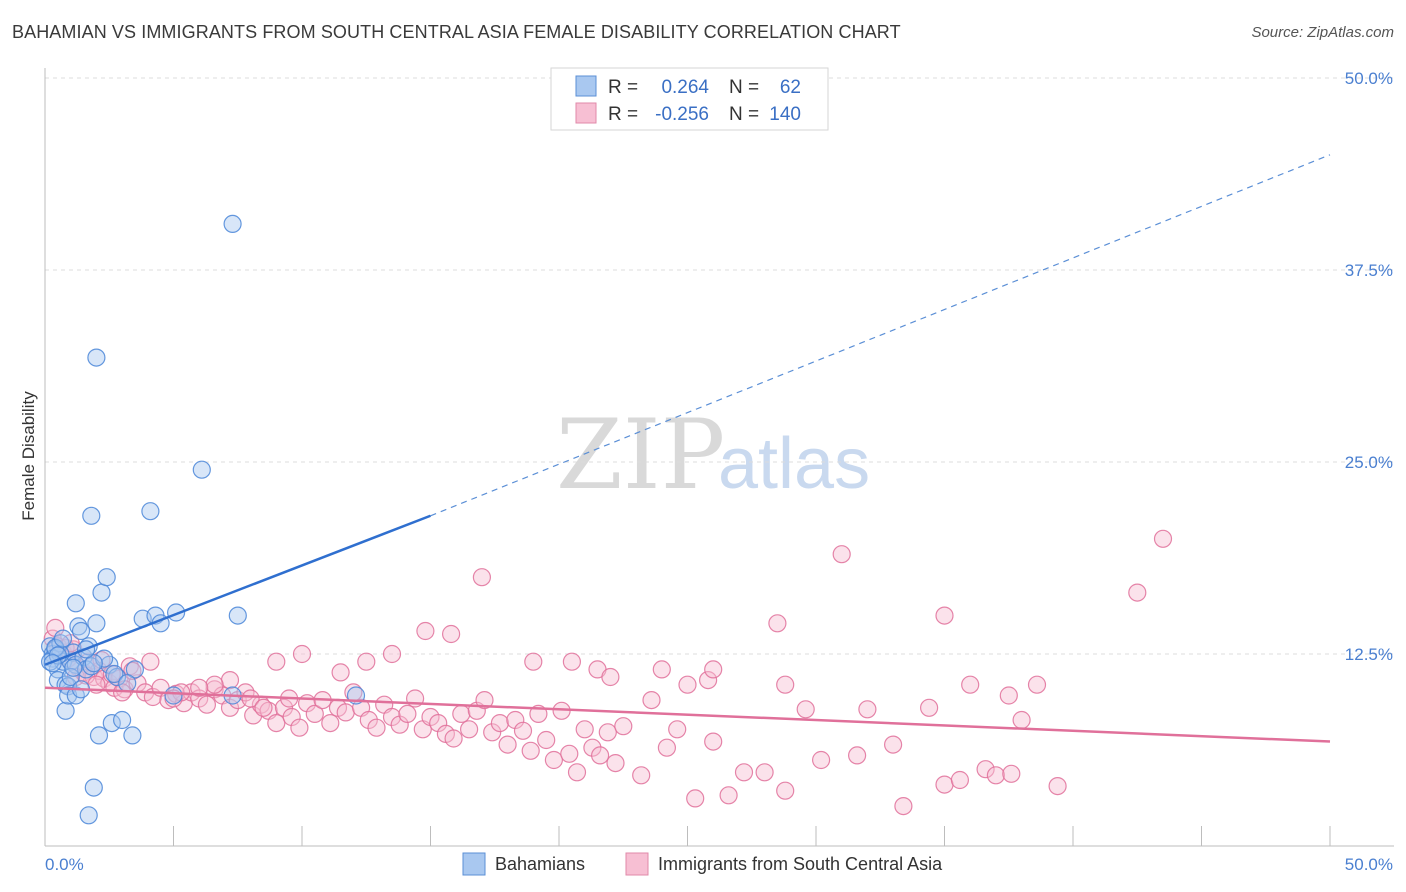 The height and width of the screenshot is (892, 1406). What do you see at coordinates (790, 87) in the screenshot?
I see `legend-n-value-1: 62` at bounding box center [790, 87].